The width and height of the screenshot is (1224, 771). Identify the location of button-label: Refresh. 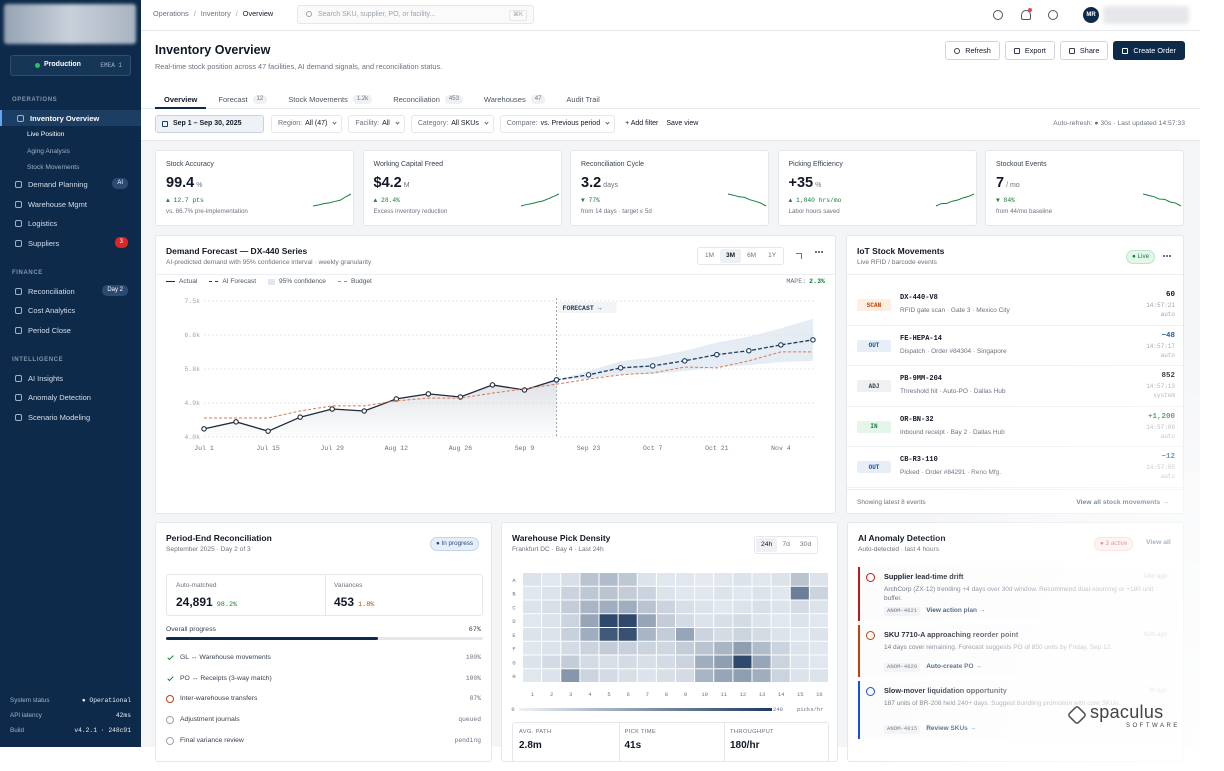
(978, 50).